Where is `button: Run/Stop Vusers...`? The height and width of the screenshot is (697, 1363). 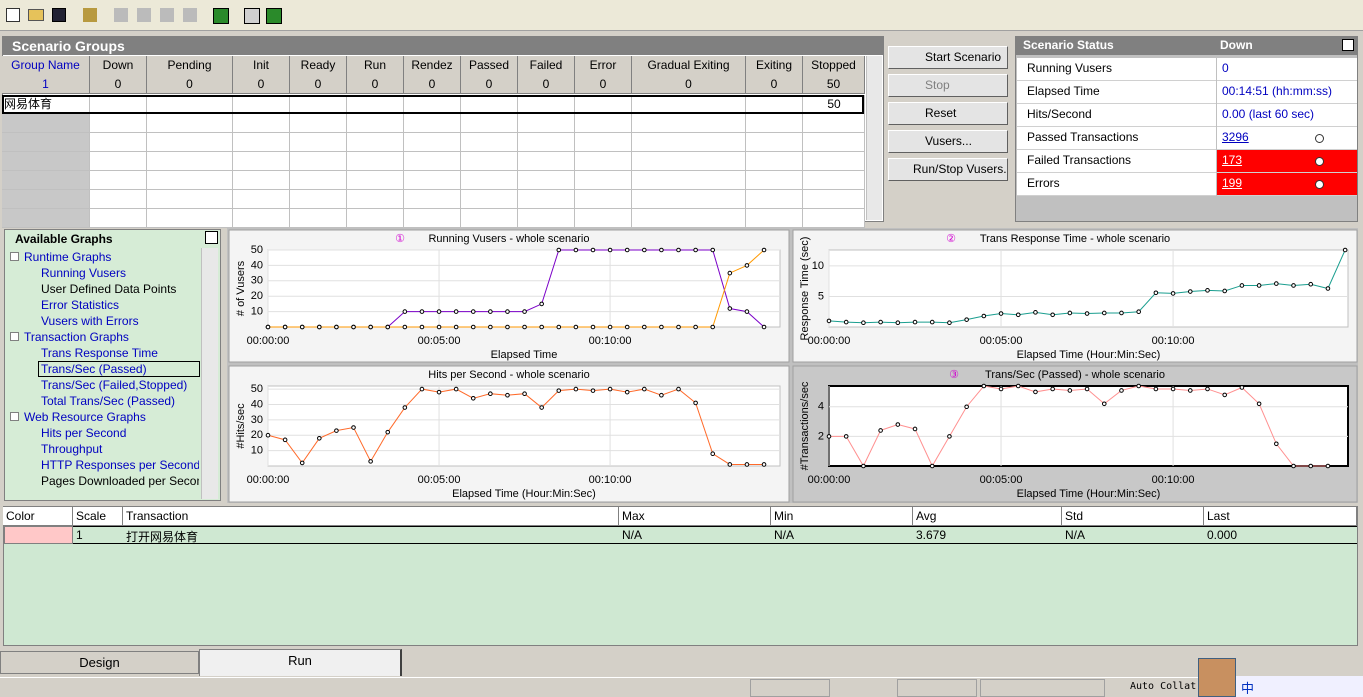
button: Run/Stop Vusers... is located at coordinates (948, 169).